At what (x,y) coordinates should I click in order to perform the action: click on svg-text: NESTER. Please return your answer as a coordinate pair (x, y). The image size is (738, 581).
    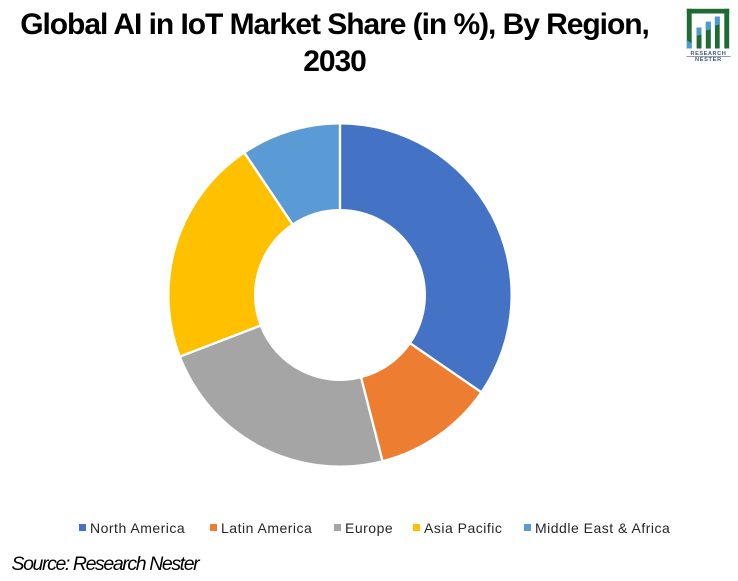
    Looking at the image, I should click on (708, 60).